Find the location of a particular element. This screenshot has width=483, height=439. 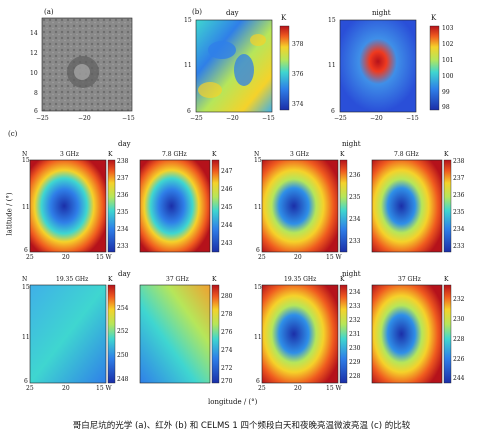

panel-b-night-xtick: −15 is located at coordinates (412, 118).